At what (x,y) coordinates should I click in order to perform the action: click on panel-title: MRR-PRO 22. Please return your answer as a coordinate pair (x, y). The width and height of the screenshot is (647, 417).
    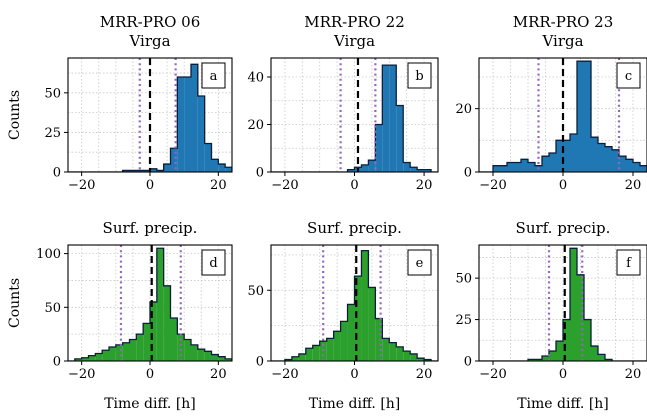
    Looking at the image, I should click on (354, 22).